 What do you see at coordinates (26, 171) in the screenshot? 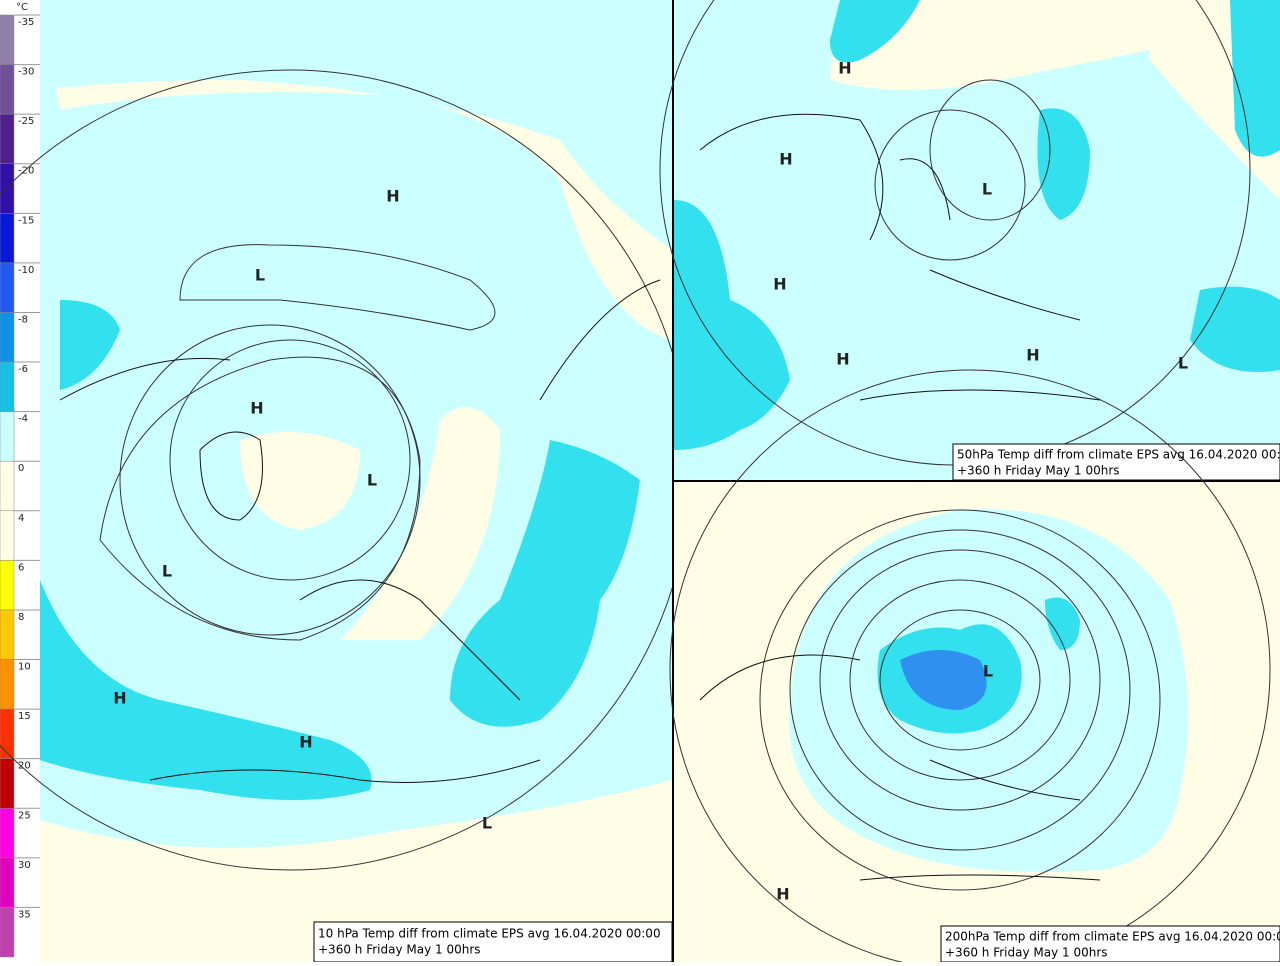
I see `legend-label: -20` at bounding box center [26, 171].